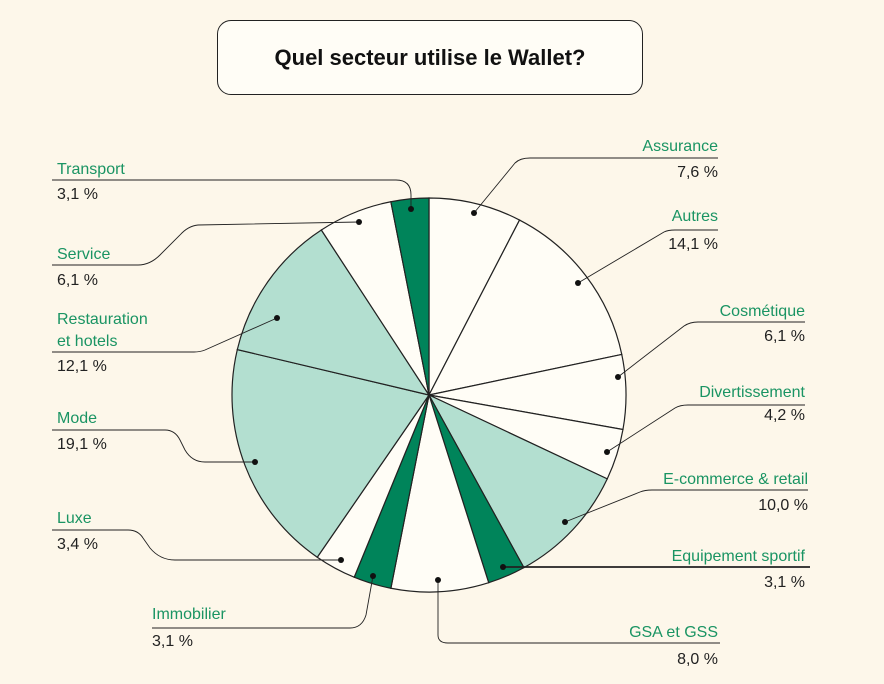 Image resolution: width=884 pixels, height=684 pixels. Describe the element at coordinates (739, 556) in the screenshot. I see `slice-label: Equipement sportif` at that location.